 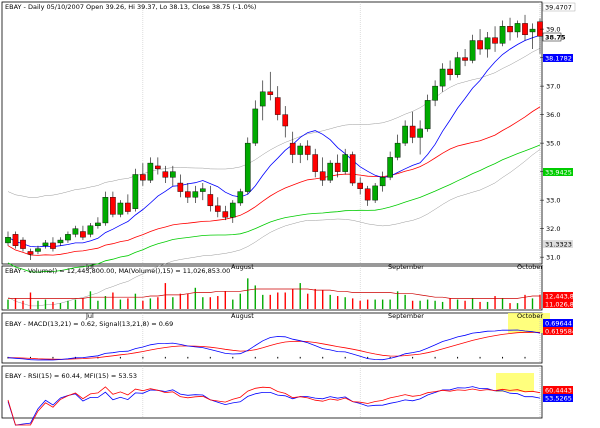 I want to click on rsi-lines, so click(x=274, y=406).